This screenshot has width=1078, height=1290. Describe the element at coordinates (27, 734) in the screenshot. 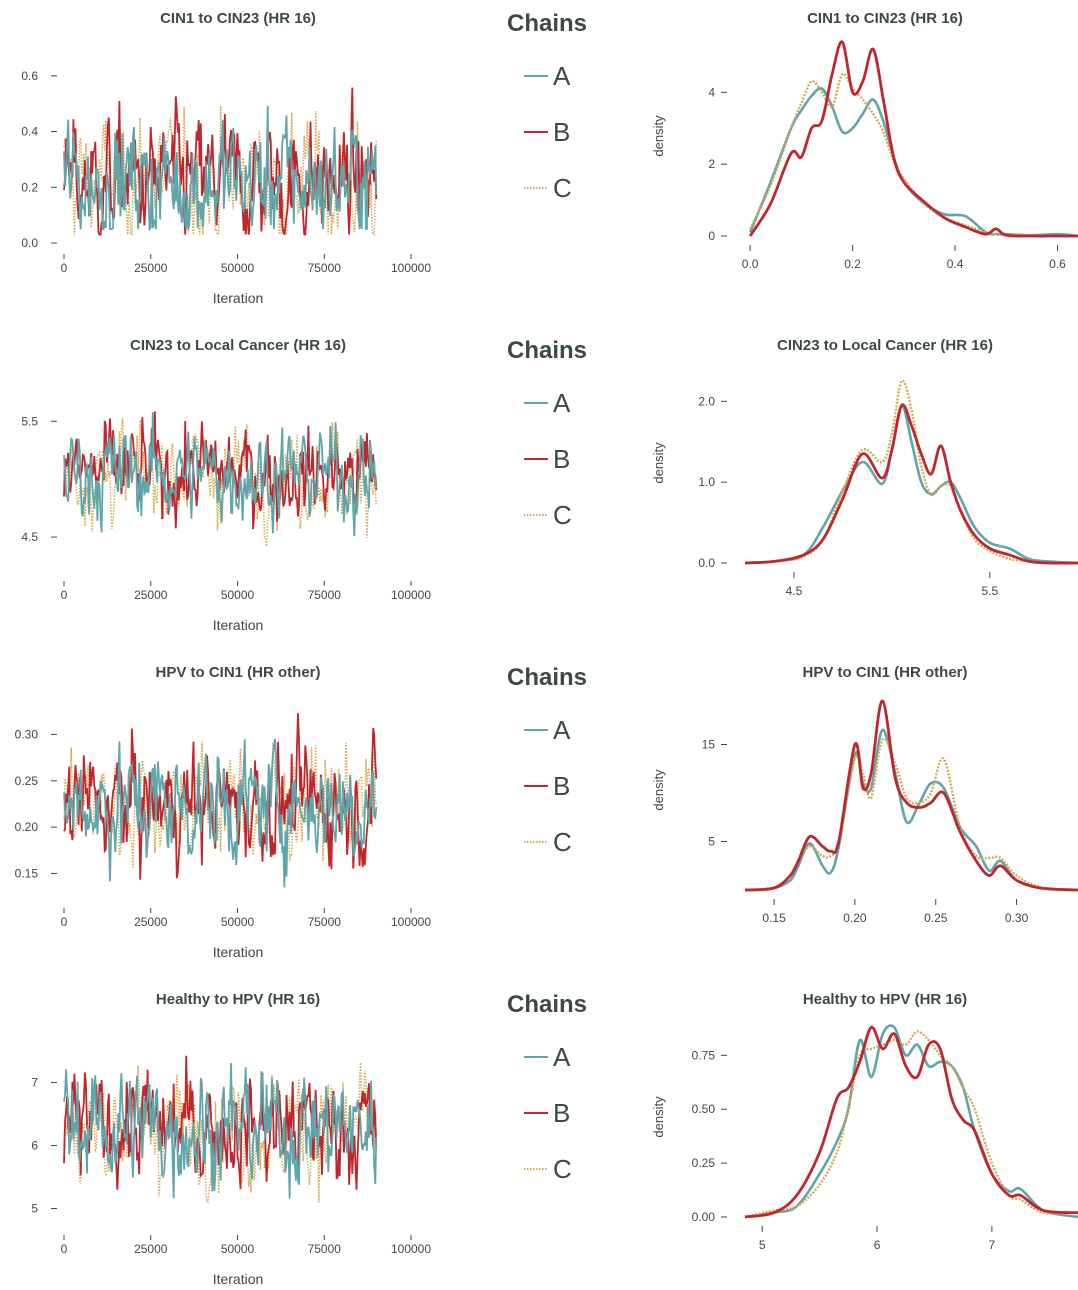

I see `y-tick-label: 0.30` at that location.